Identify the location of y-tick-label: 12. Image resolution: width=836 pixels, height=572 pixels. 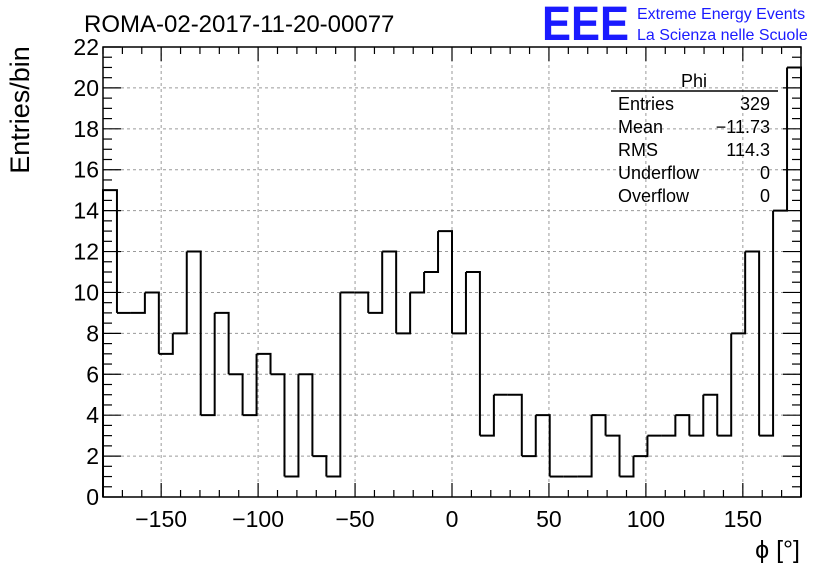
(86, 252).